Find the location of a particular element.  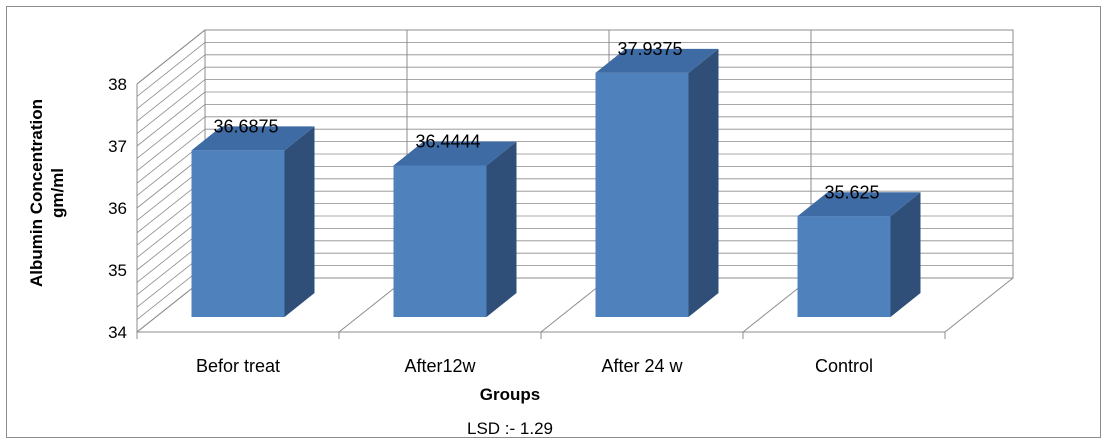

y-tick-label: 38 is located at coordinates (117, 84).